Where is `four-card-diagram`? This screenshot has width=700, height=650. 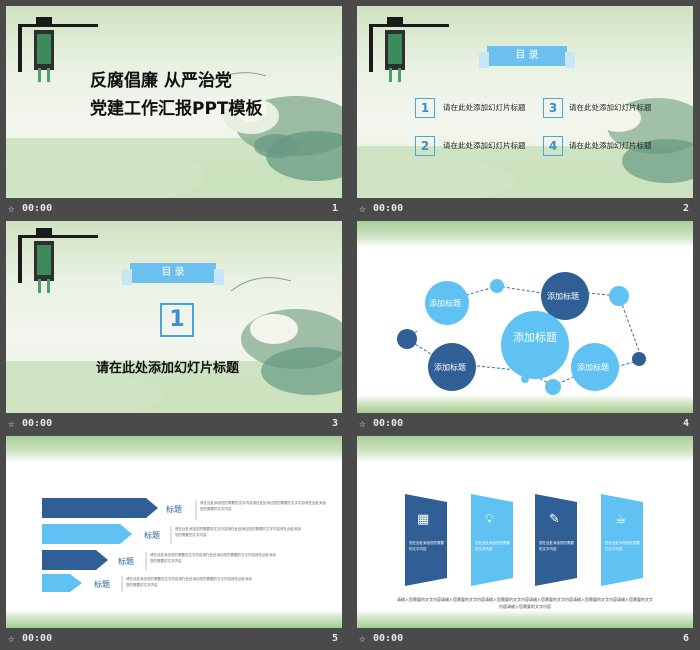 four-card-diagram is located at coordinates (524, 540).